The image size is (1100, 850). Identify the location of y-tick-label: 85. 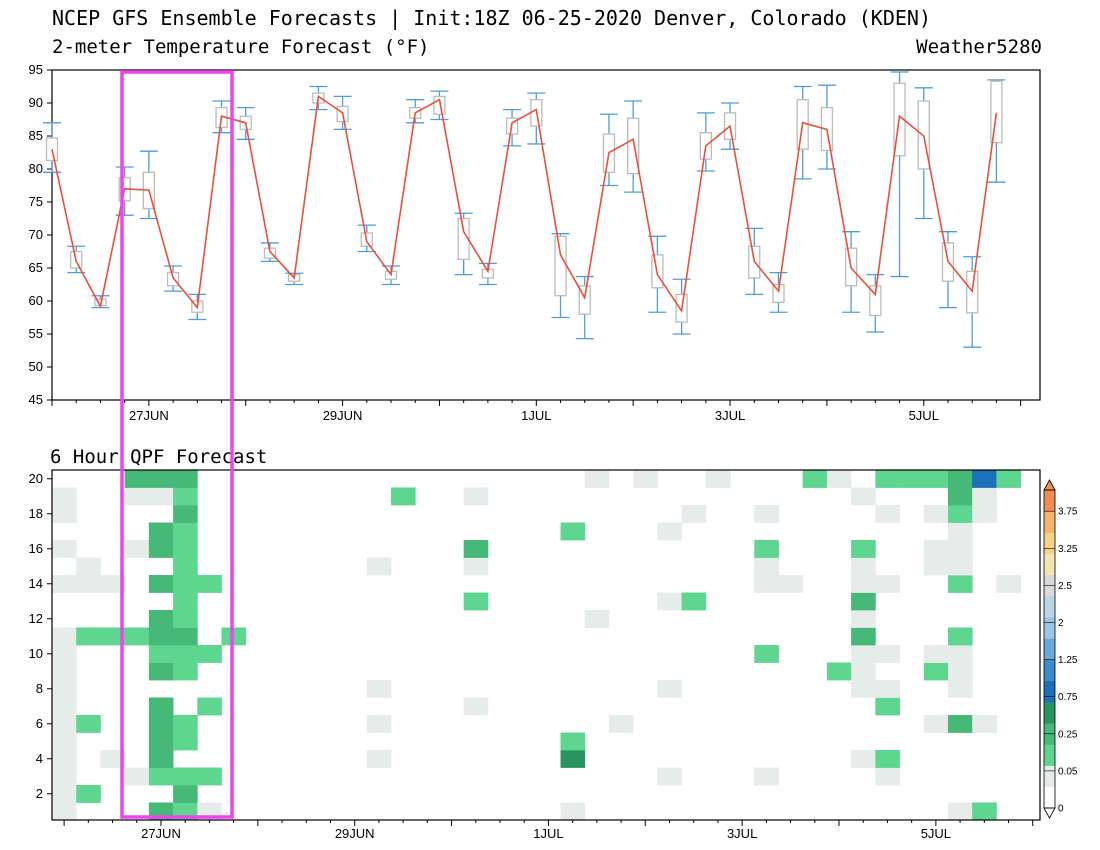
(36, 135).